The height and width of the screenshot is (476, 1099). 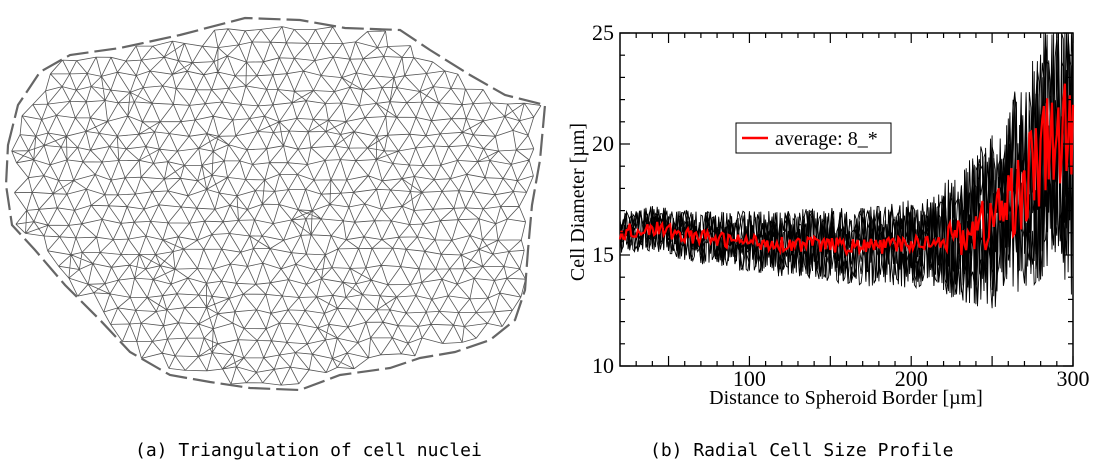 What do you see at coordinates (578, 202) in the screenshot?
I see `y-axis-title: Cell Diameter [µm]` at bounding box center [578, 202].